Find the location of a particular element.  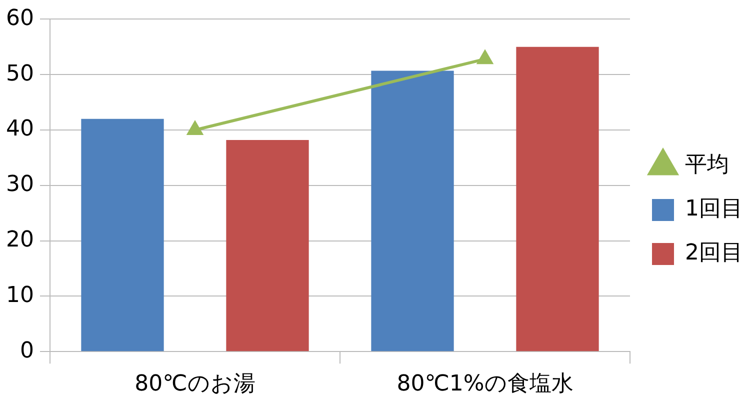

y-tick-label: 10 is located at coordinates (20, 295).